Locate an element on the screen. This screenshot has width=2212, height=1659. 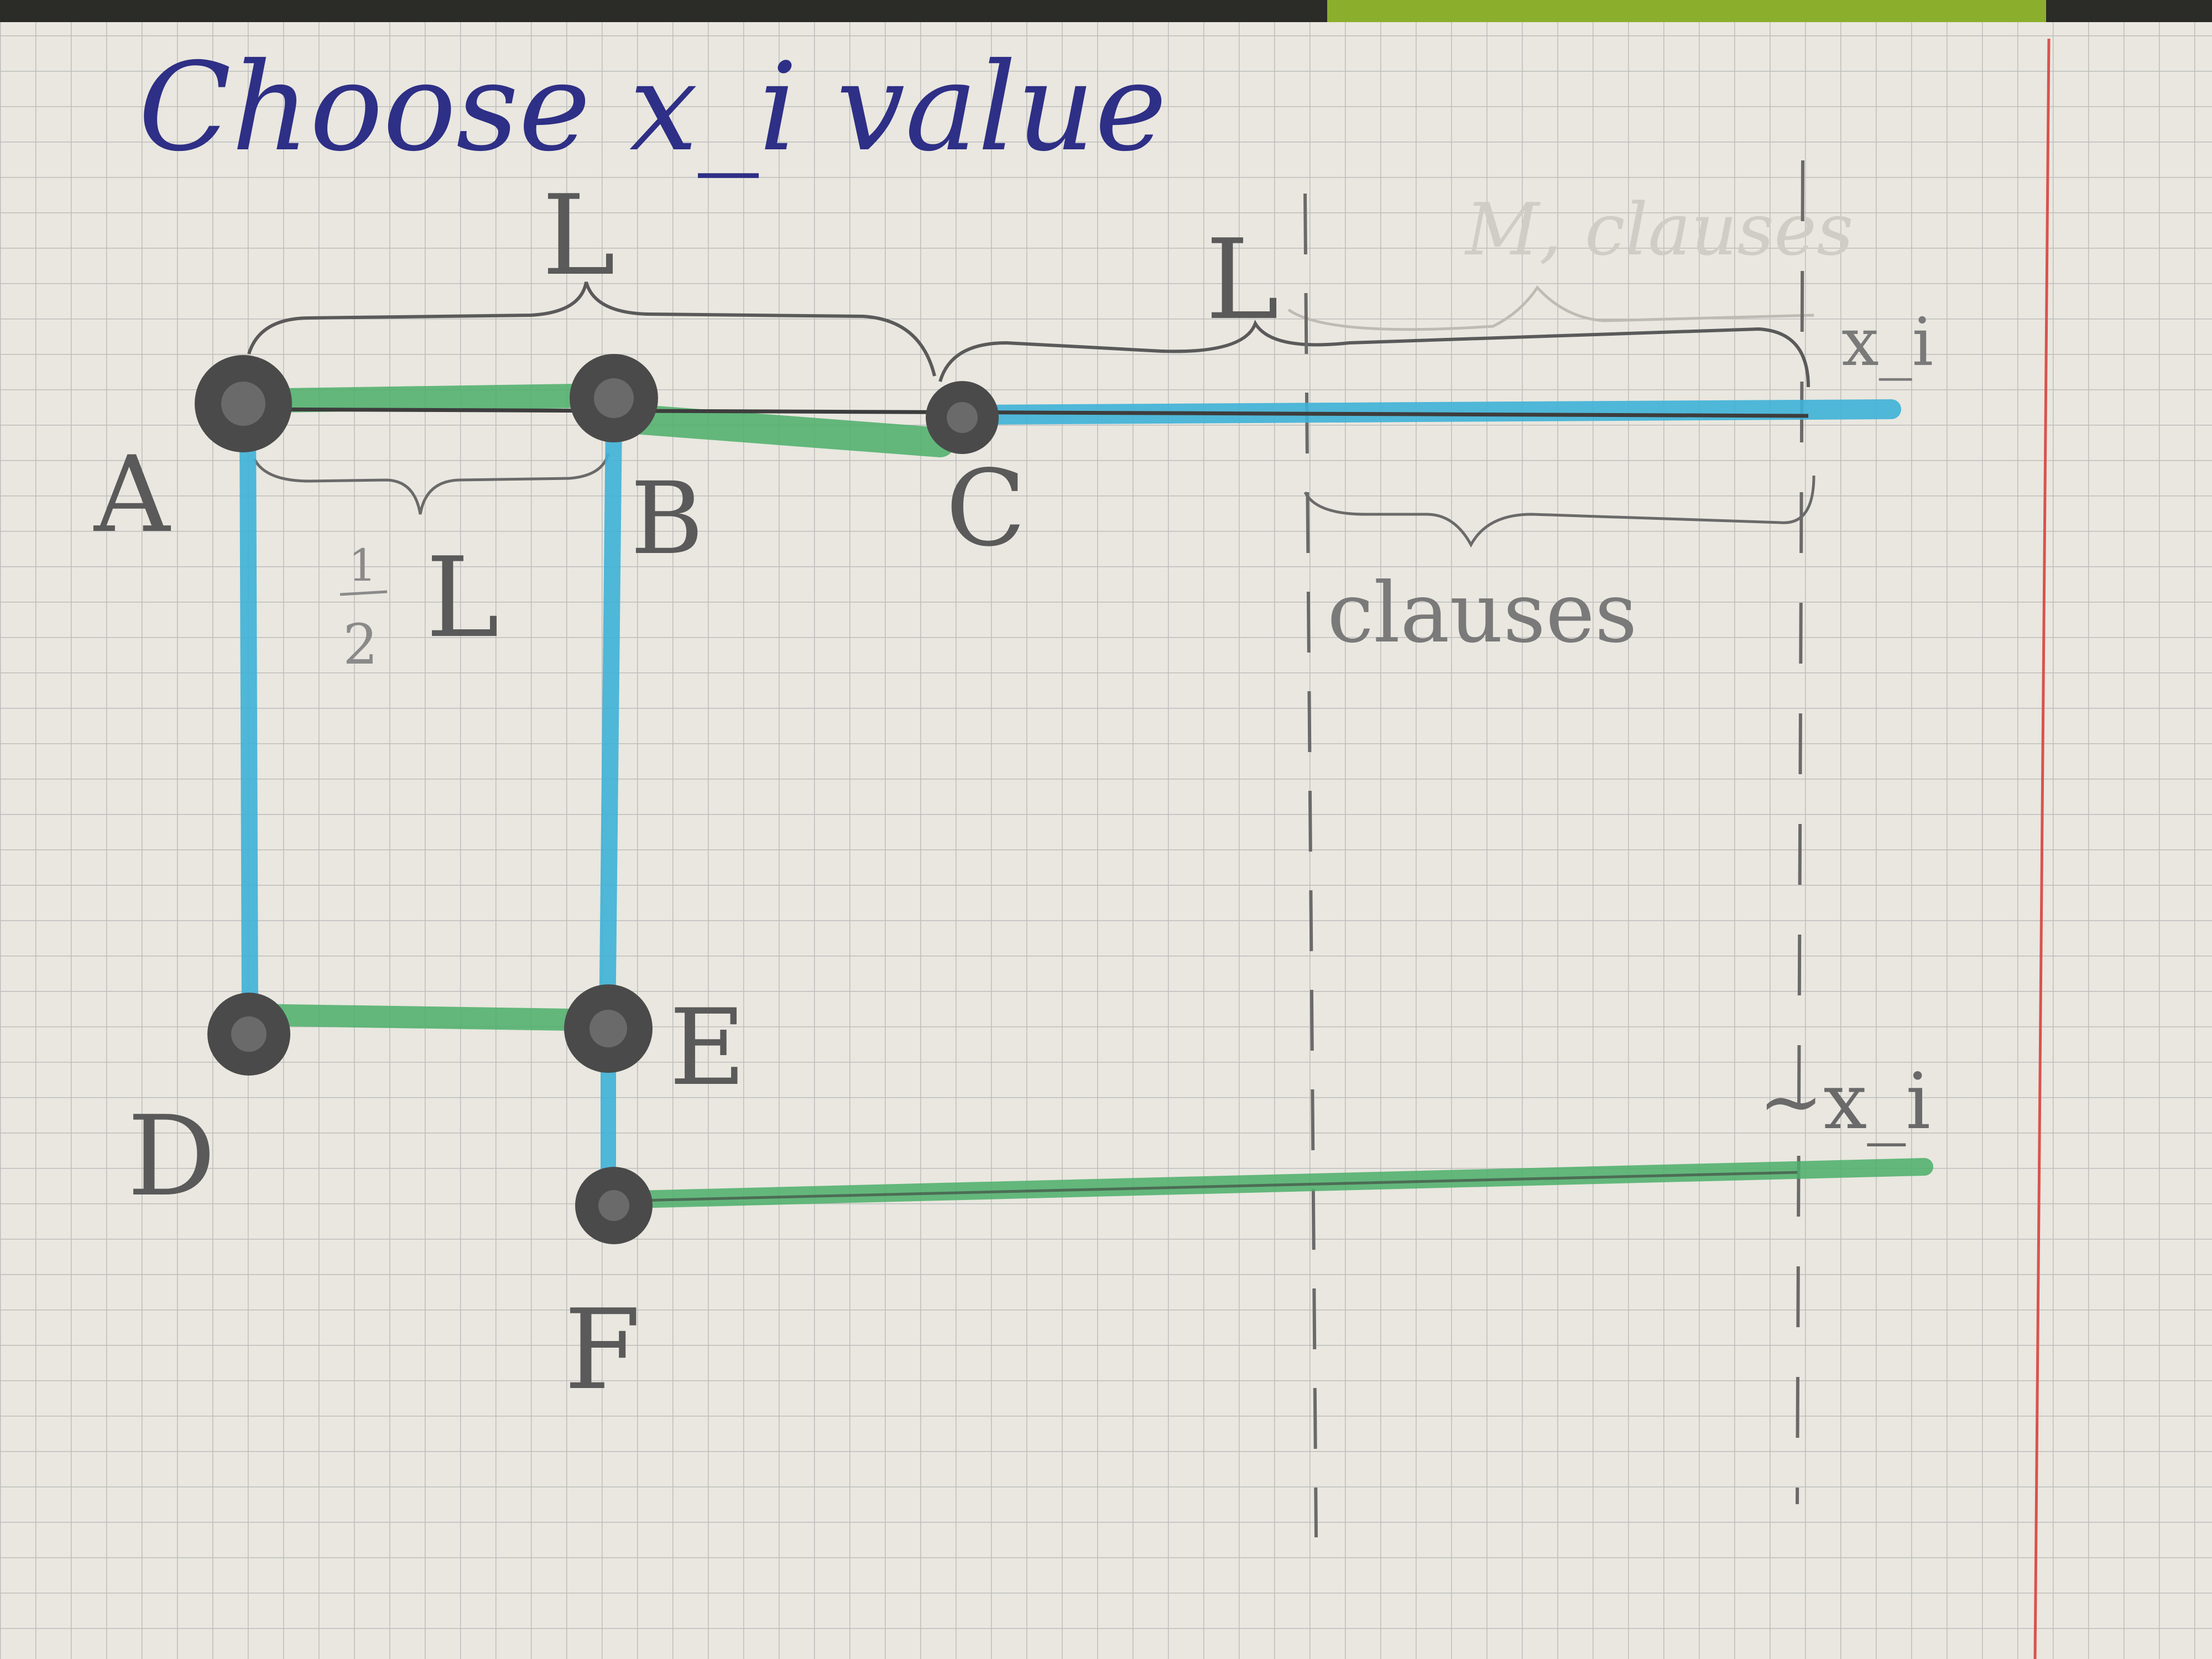
node-B is located at coordinates (614, 398).